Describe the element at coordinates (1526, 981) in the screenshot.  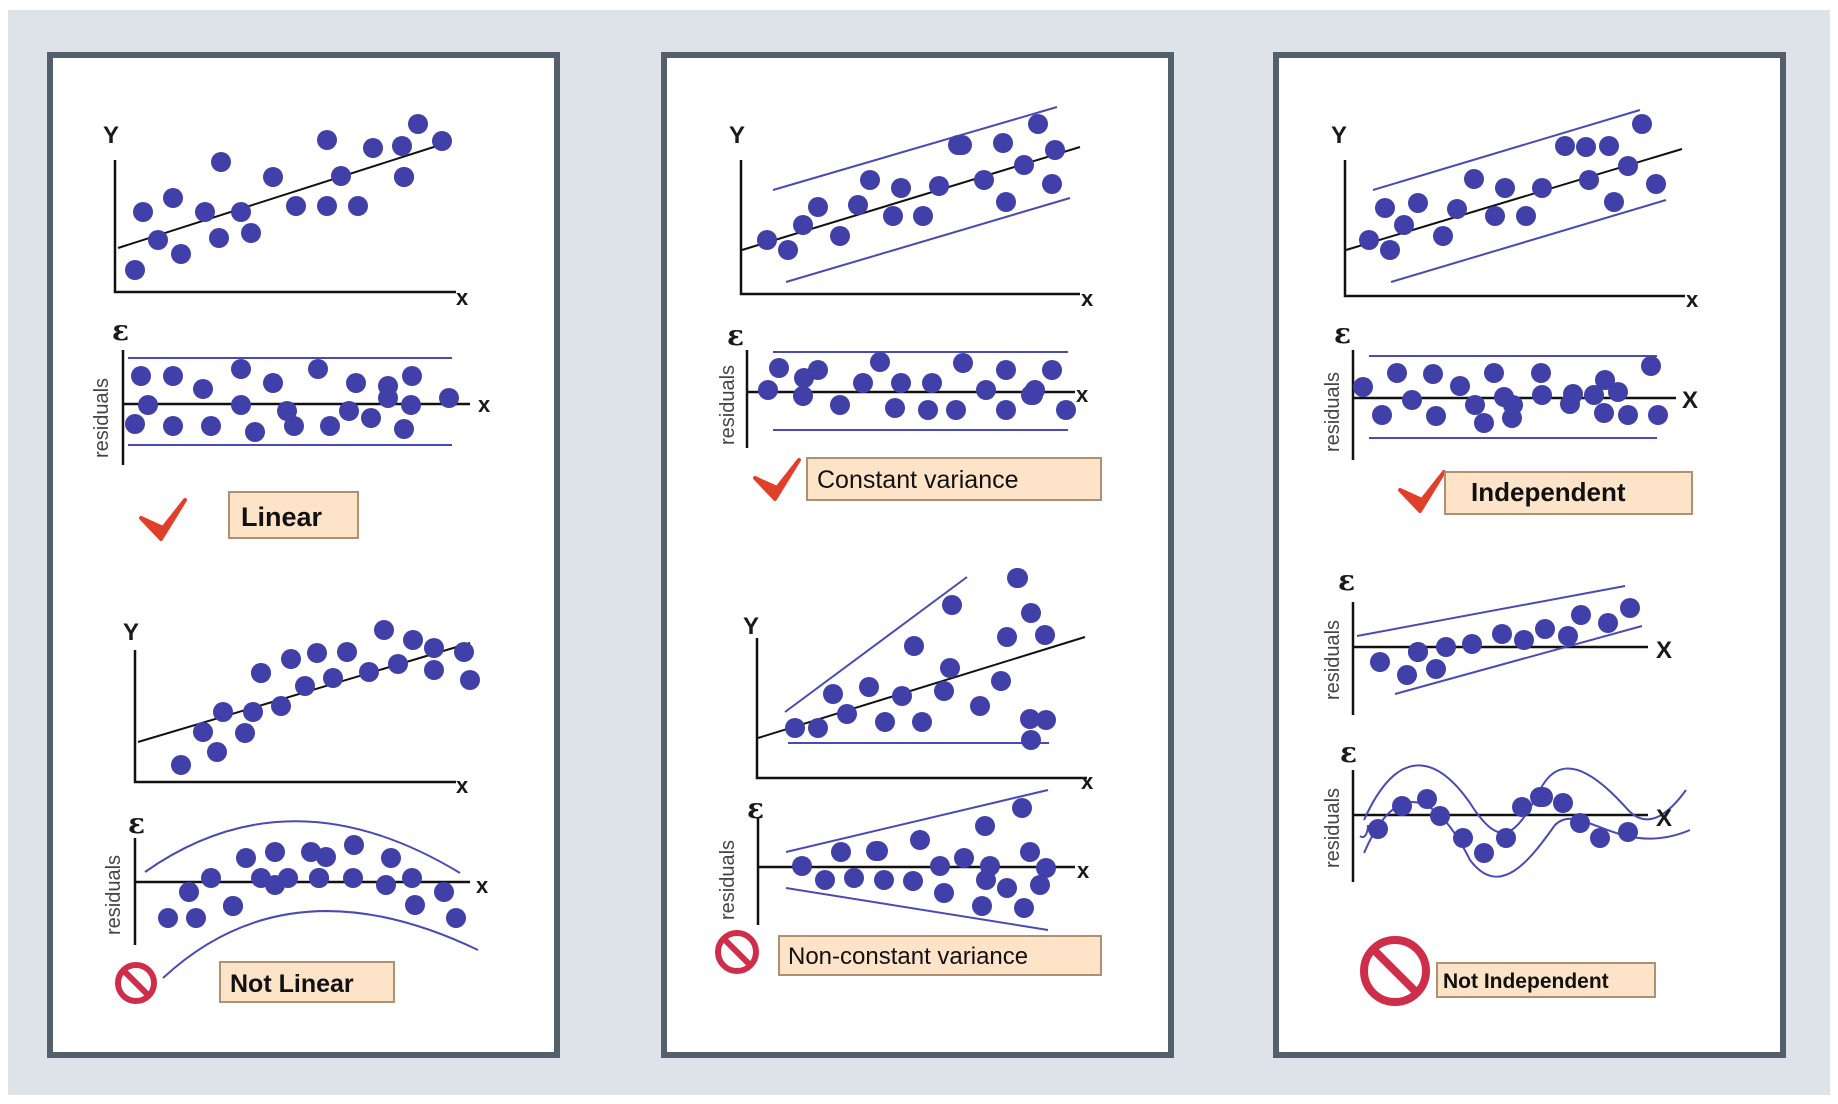
I see `label-not-independent: Not Independent` at that location.